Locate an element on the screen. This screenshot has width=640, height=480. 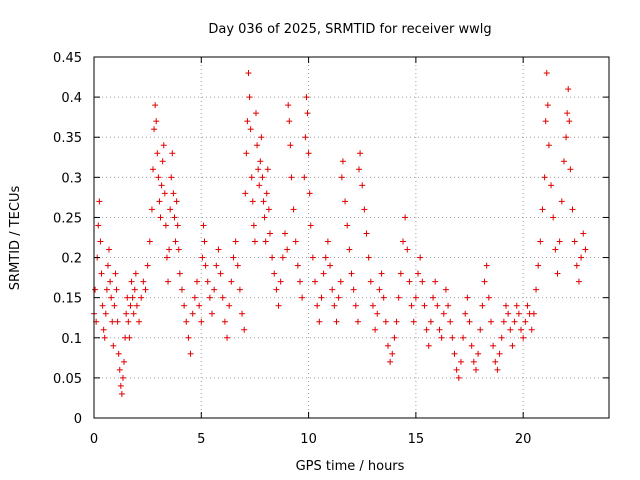
y-tick-label: 0.3 is located at coordinates (71, 178).